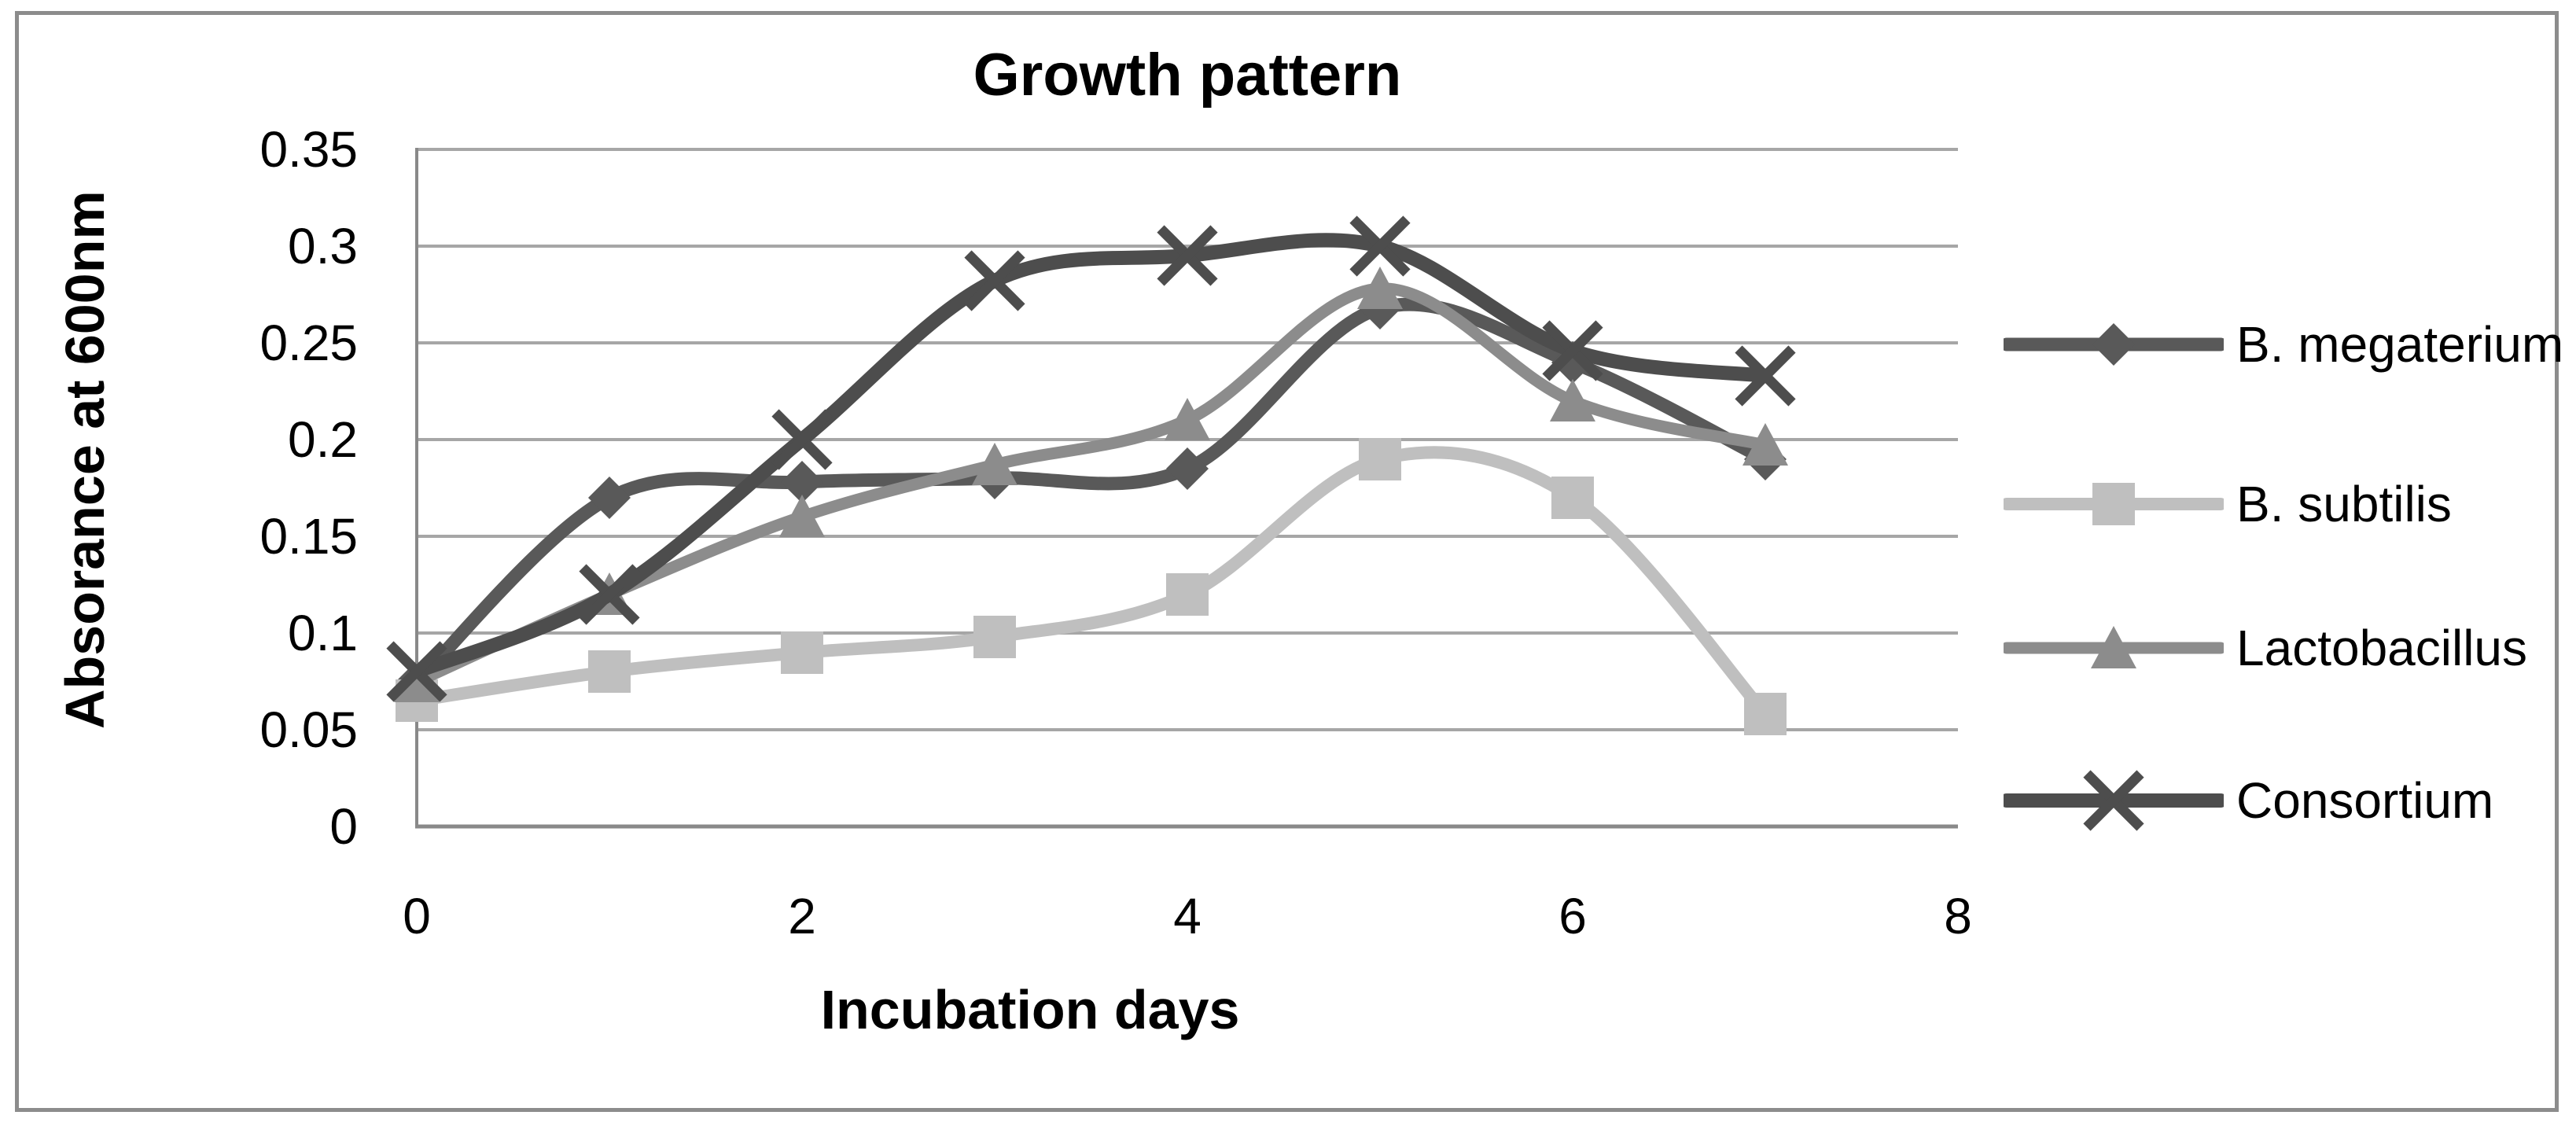  Describe the element at coordinates (323, 439) in the screenshot. I see `y-tick-label: 0.2` at that location.